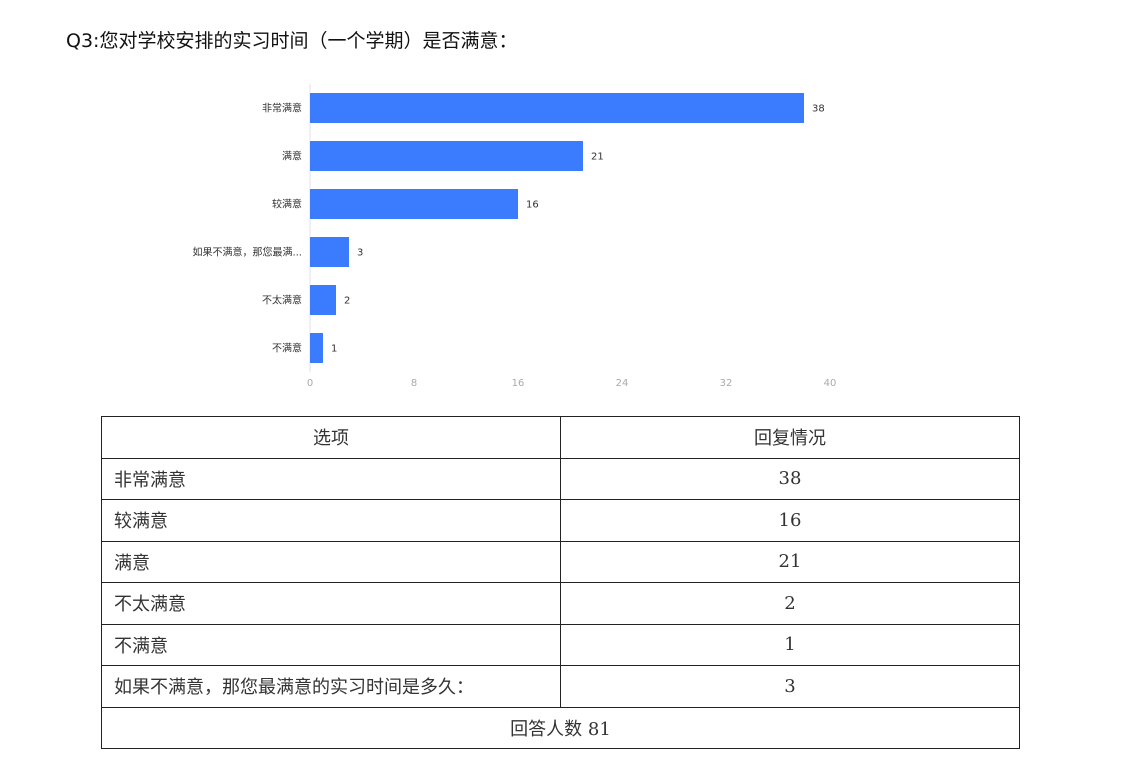  I want to click on category-label: 非常满意, so click(282, 108).